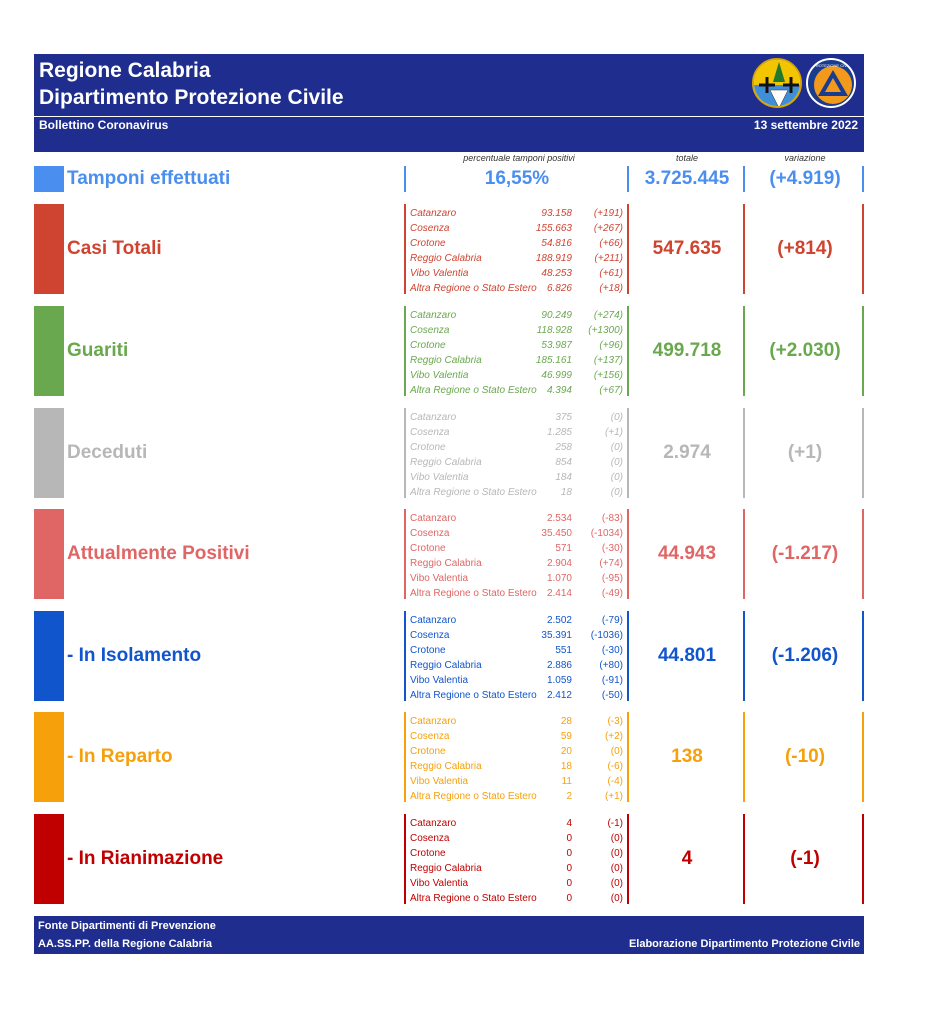  Describe the element at coordinates (559, 620) in the screenshot. I see `province-value: 2.502` at that location.